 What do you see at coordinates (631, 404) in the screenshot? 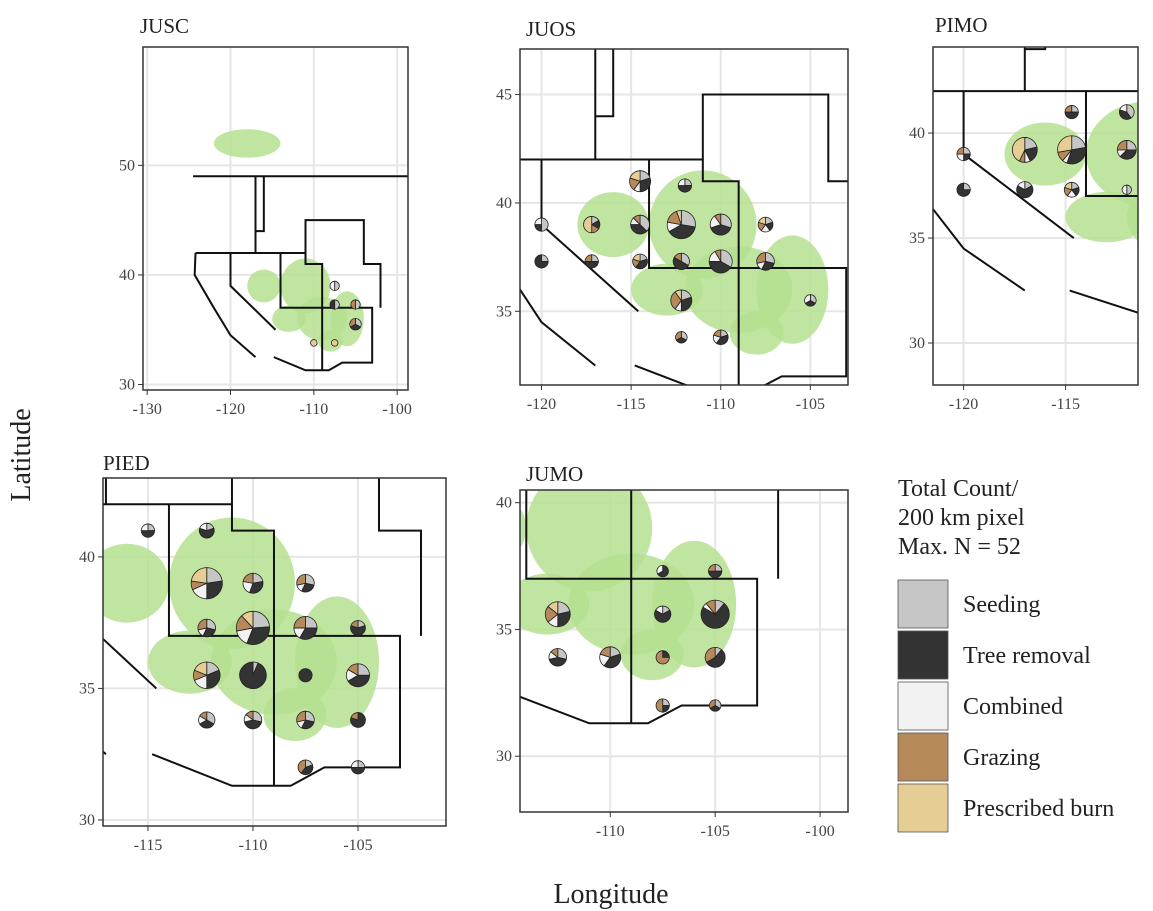
I see `x-tick-label: -115` at bounding box center [631, 404].